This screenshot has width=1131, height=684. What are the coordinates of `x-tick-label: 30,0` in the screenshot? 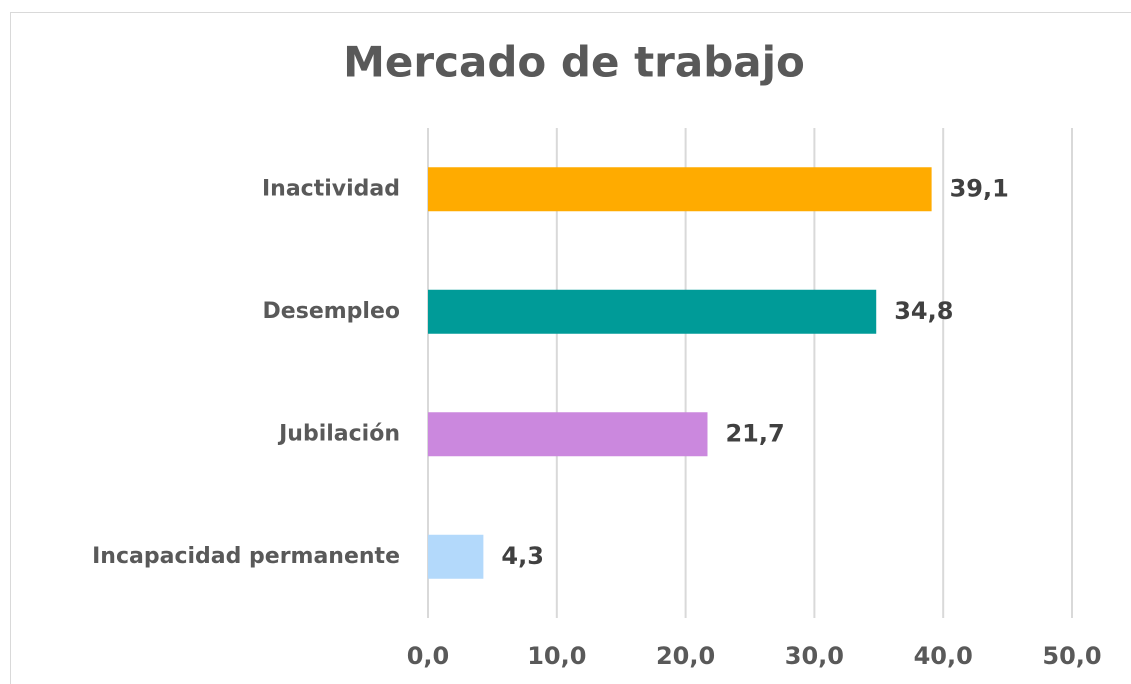 It's located at (814, 656).